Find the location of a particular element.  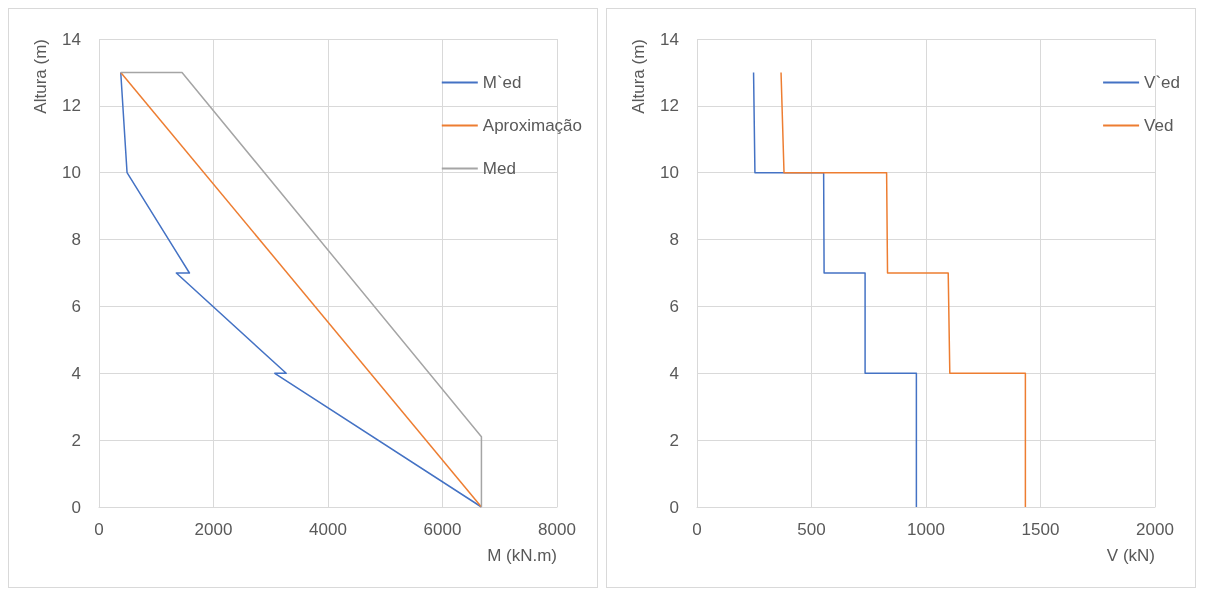

legend-label: Aproximação is located at coordinates (532, 125).